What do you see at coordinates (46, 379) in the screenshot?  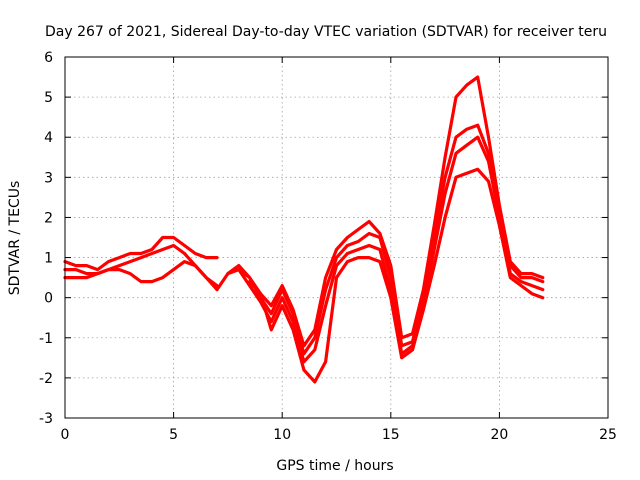 I see `y-tick-label: -2` at bounding box center [46, 379].